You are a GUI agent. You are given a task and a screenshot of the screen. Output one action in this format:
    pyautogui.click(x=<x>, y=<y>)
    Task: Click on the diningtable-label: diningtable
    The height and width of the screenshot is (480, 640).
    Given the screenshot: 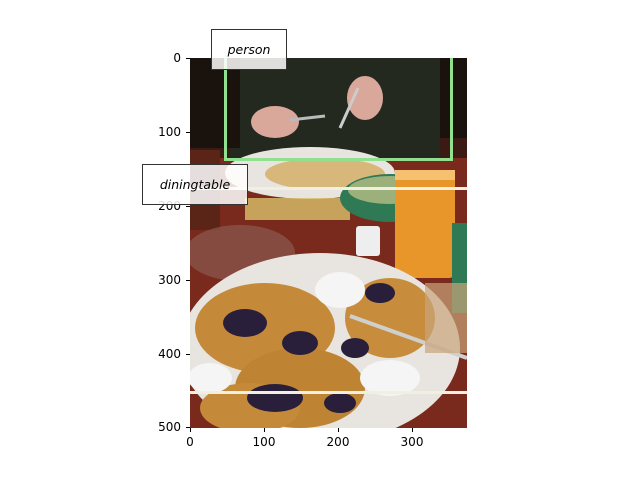 What is the action you would take?
    pyautogui.click(x=195, y=184)
    